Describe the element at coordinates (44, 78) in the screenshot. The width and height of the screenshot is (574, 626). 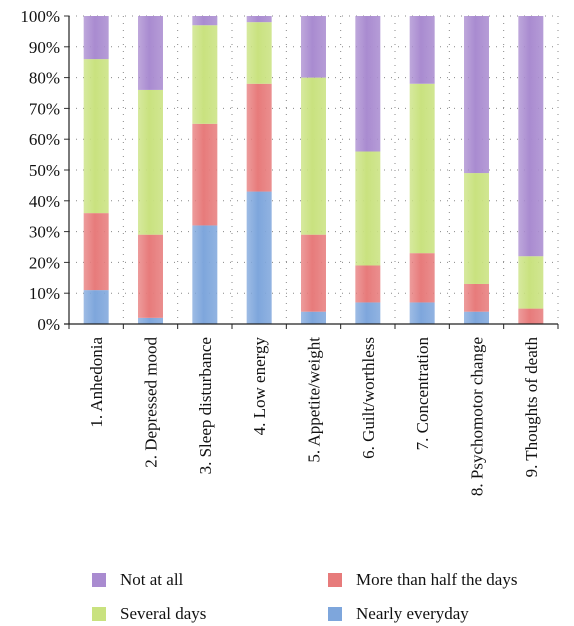
I see `y-tick-label: 80%` at that location.